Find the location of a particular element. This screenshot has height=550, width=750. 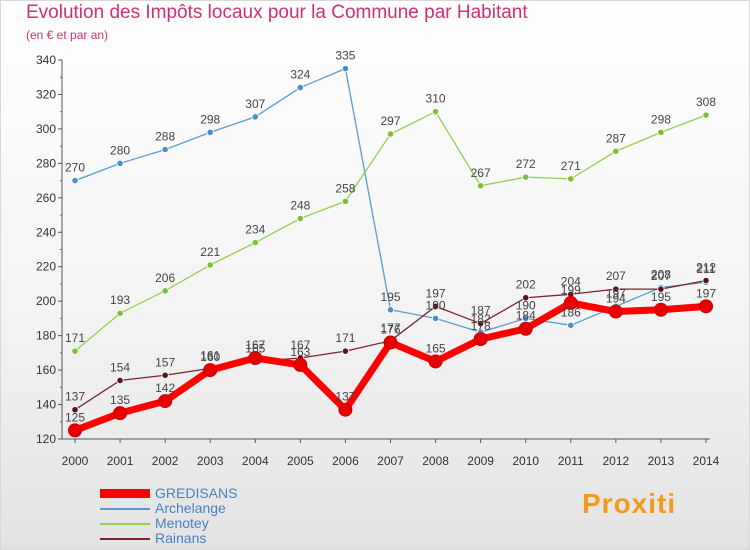

data-label: 202 is located at coordinates (526, 285).